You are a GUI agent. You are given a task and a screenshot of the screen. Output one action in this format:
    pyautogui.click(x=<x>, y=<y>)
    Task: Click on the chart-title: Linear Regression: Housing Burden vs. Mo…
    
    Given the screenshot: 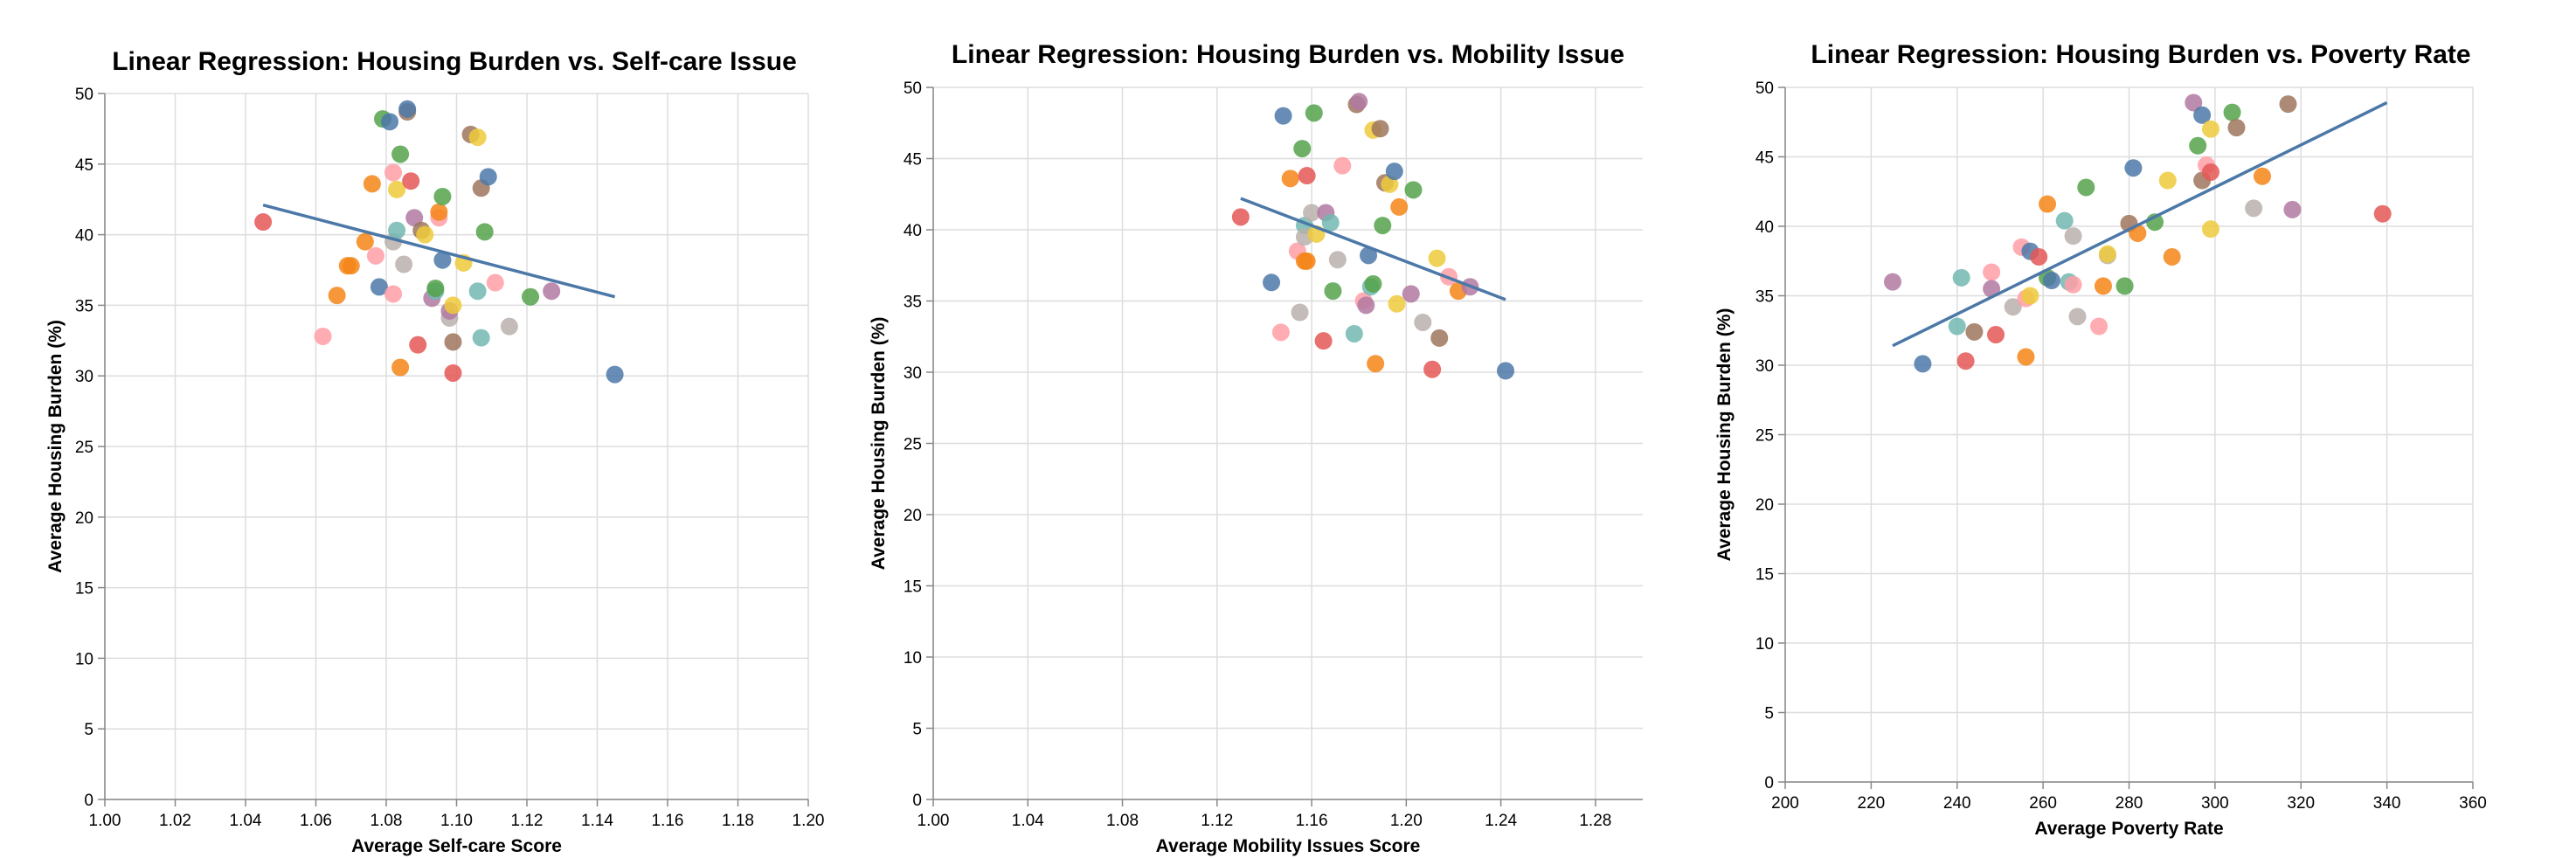 What is the action you would take?
    pyautogui.click(x=1288, y=54)
    